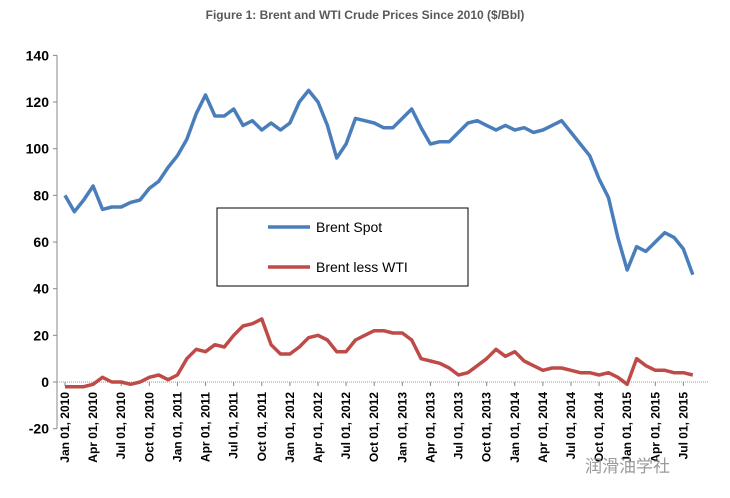 This screenshot has width=730, height=498. I want to click on legend-label: Brent less WTI, so click(362, 267).